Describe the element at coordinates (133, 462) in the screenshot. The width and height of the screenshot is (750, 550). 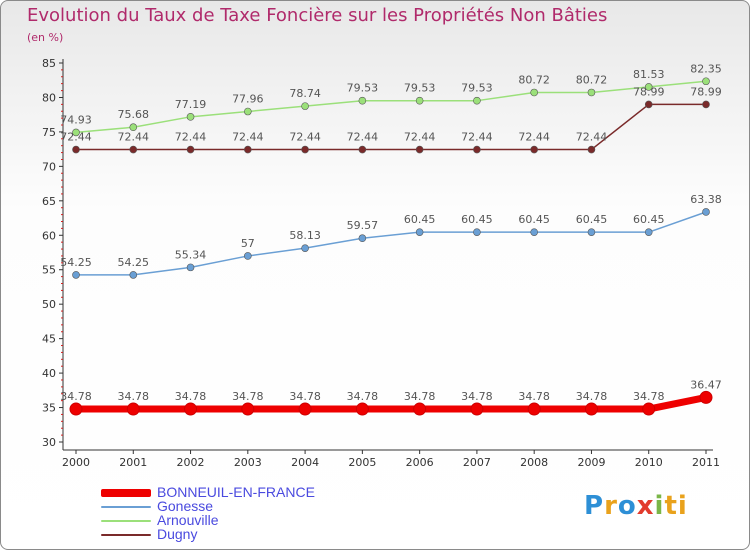
I see `x-tick-label: 2001` at that location.